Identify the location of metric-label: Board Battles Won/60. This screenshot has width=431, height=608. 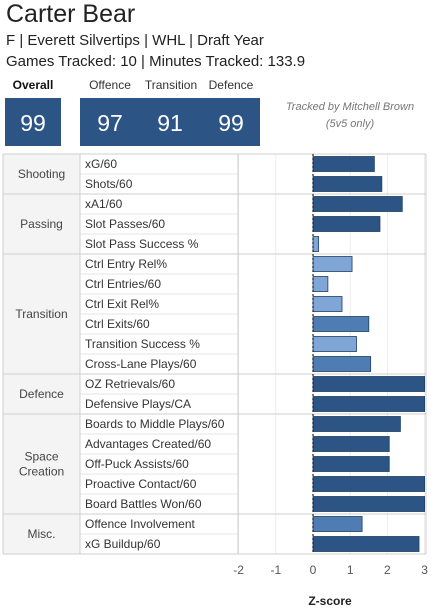
(143, 504).